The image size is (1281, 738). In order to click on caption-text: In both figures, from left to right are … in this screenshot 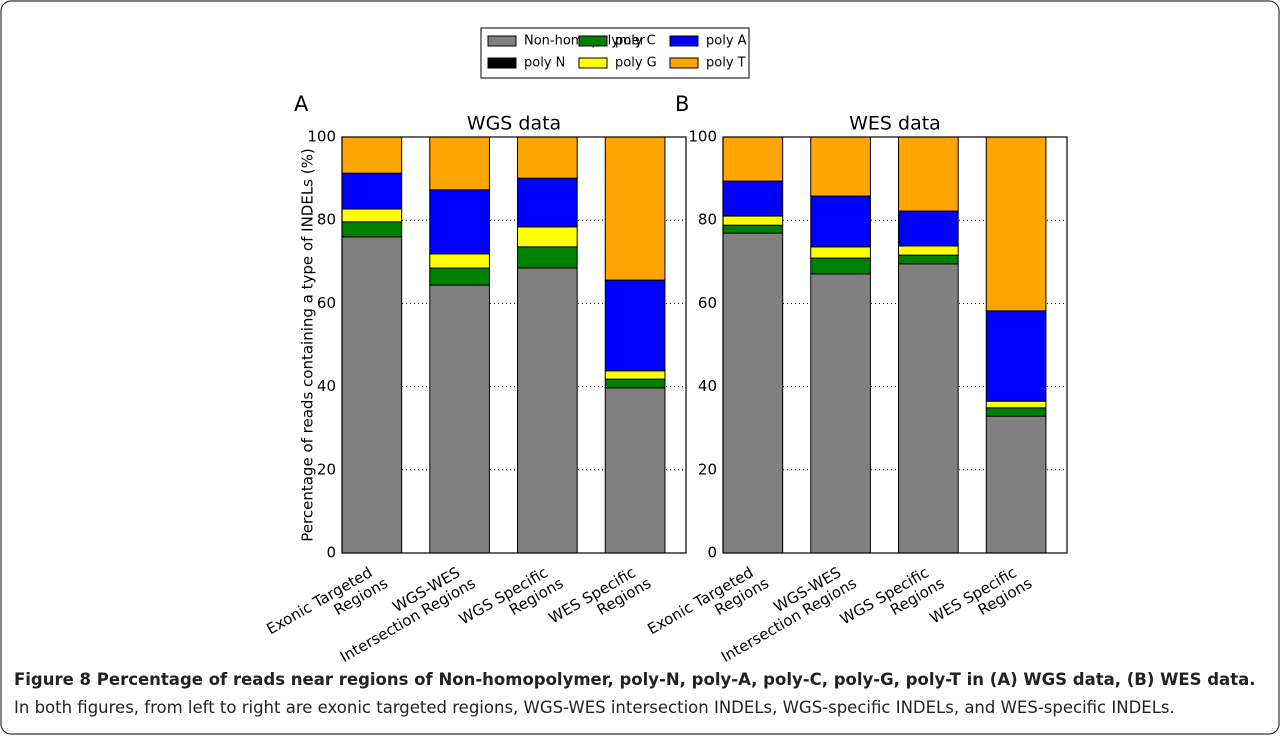, I will do `click(594, 707)`.